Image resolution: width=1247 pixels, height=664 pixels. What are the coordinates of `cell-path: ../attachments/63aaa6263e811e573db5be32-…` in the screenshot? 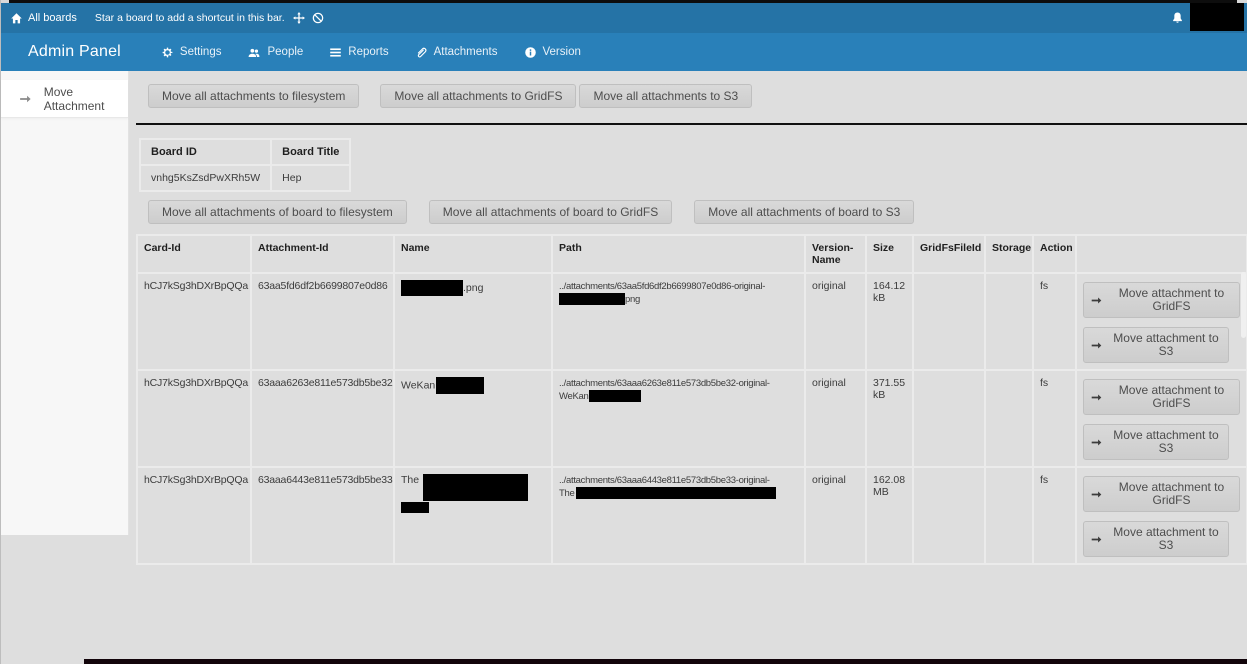 It's located at (678, 418).